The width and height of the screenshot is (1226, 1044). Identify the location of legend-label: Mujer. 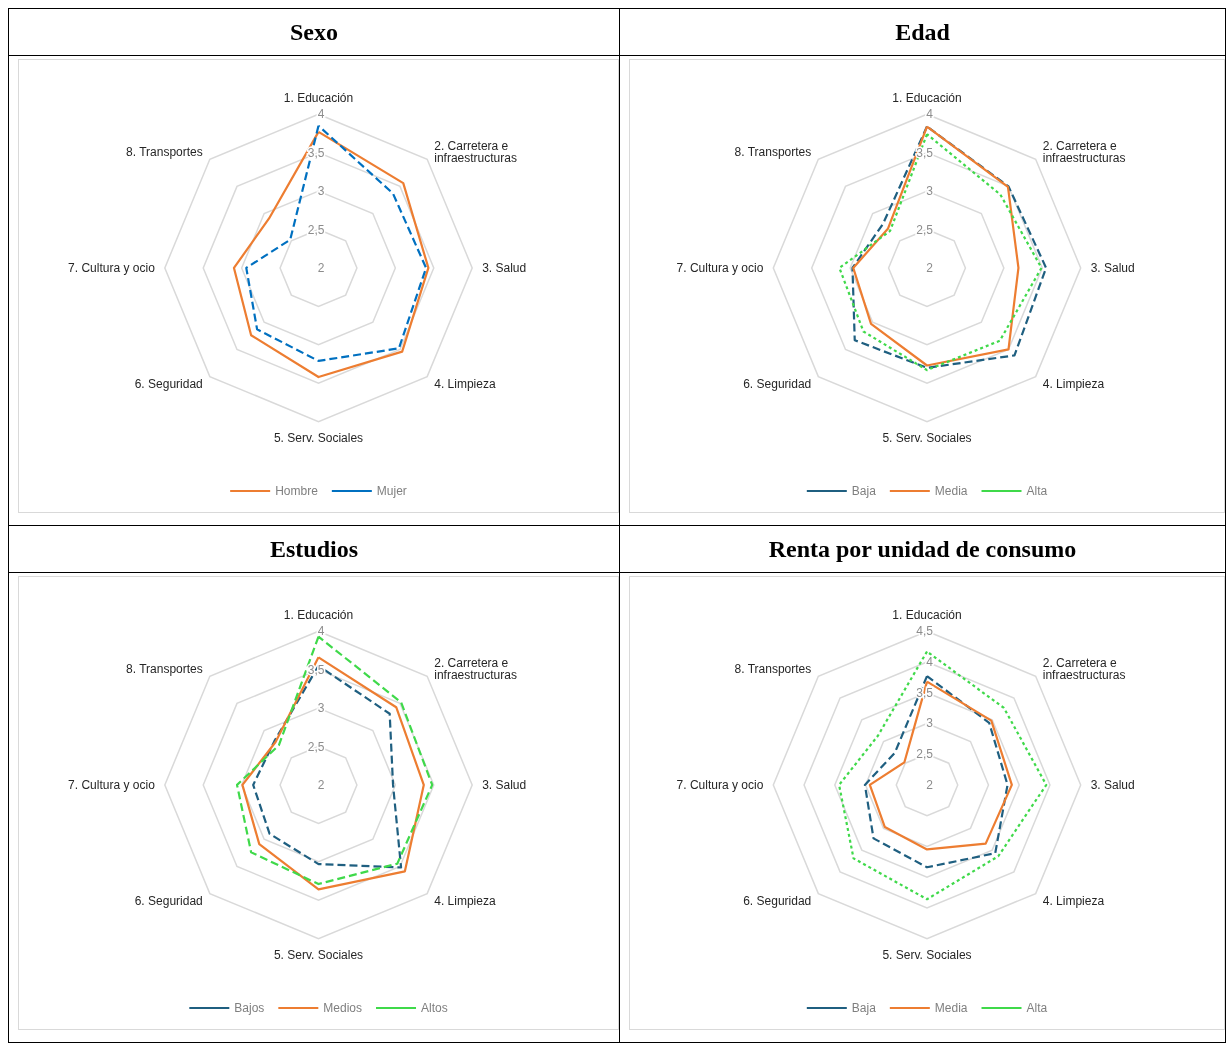
(391, 491).